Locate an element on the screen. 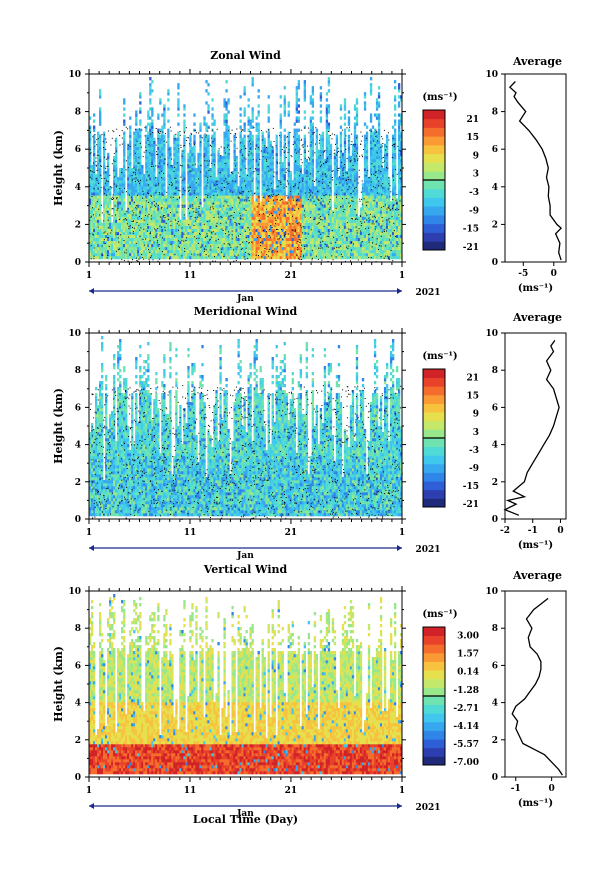 This screenshot has height=876, width=616. avg-profile-line is located at coordinates (537, 686).